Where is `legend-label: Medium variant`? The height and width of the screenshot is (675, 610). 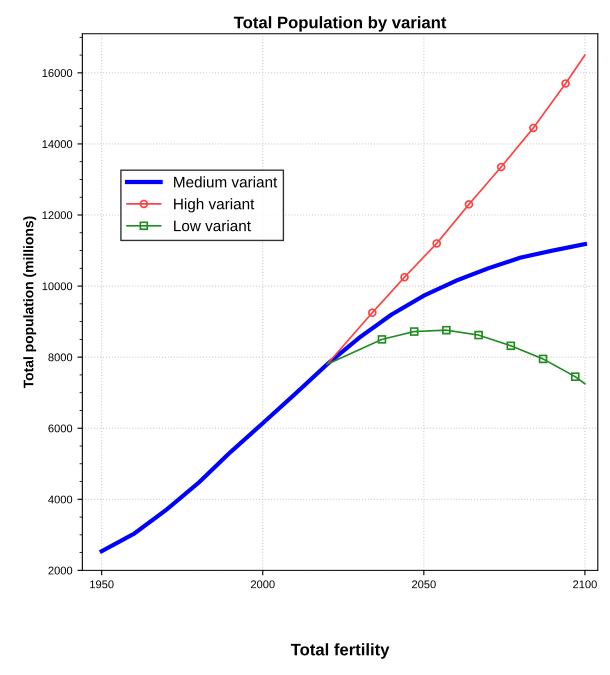
legend-label: Medium variant is located at coordinates (226, 182).